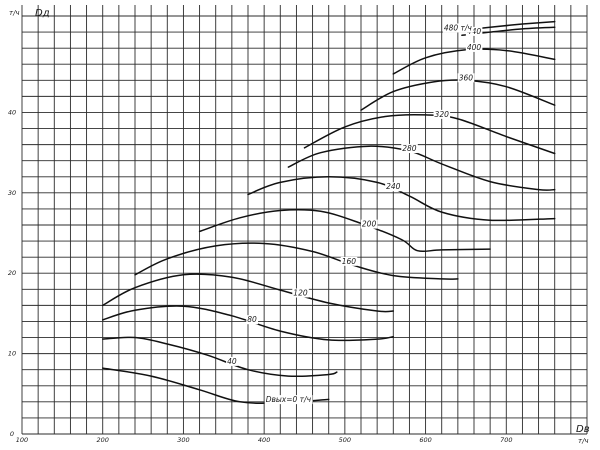 This screenshot has width=600, height=450. I want to click on series-label: 160, so click(349, 261).